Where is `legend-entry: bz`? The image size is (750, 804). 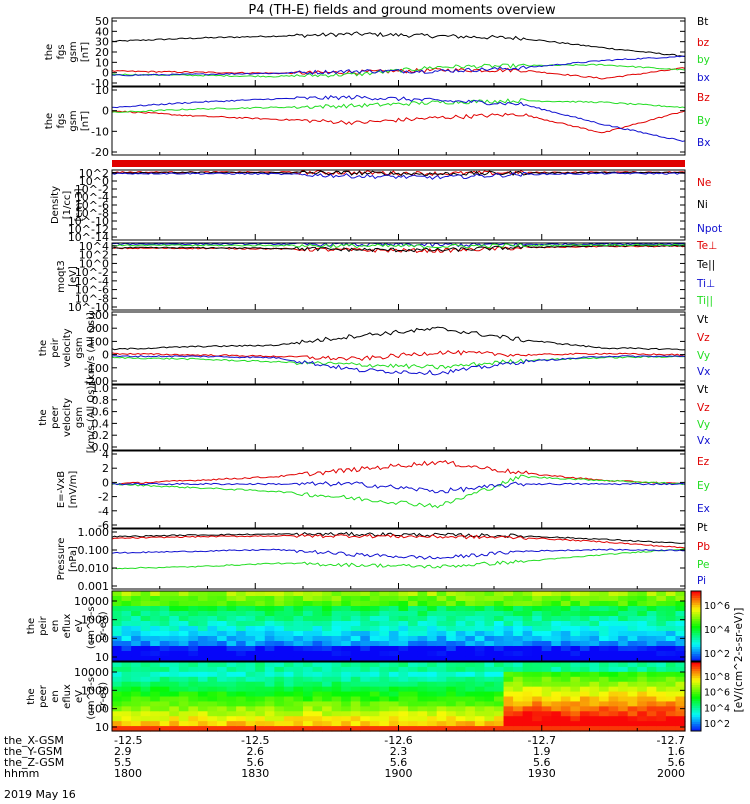
legend-entry: bz is located at coordinates (703, 43).